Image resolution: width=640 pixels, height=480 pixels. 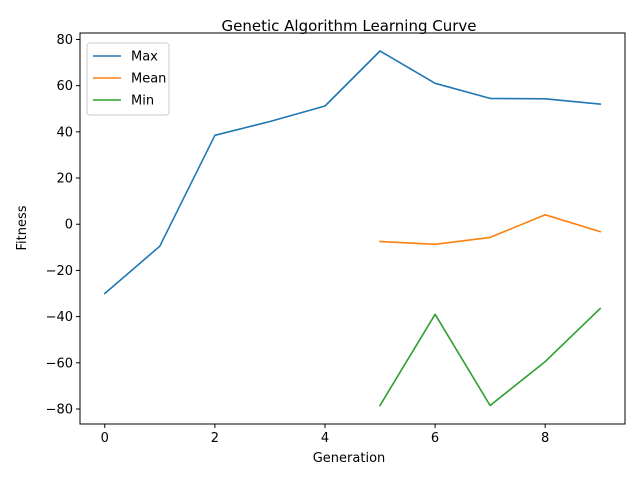 What do you see at coordinates (325, 438) in the screenshot?
I see `x-tick-label: 4` at bounding box center [325, 438].